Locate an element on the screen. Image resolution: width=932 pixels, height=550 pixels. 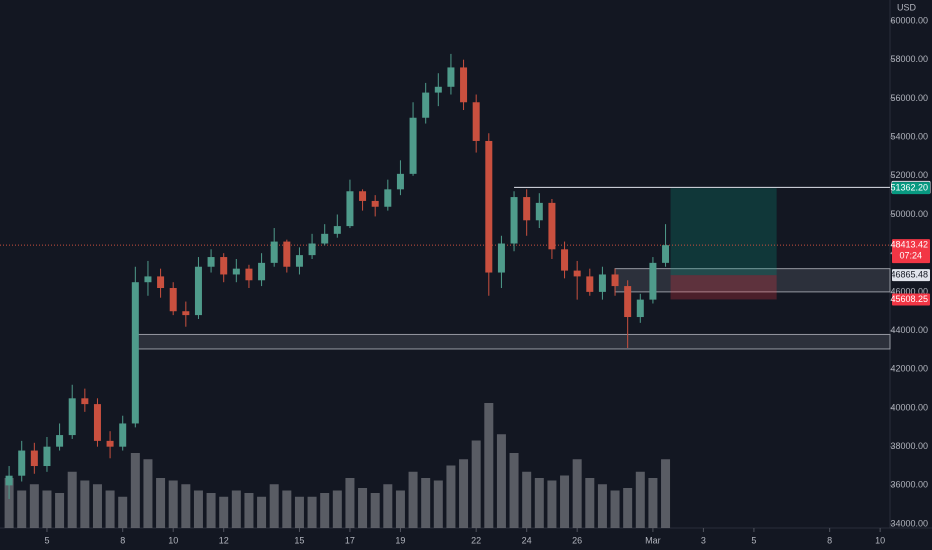
y-tick-label: 56000.00 is located at coordinates (909, 98).